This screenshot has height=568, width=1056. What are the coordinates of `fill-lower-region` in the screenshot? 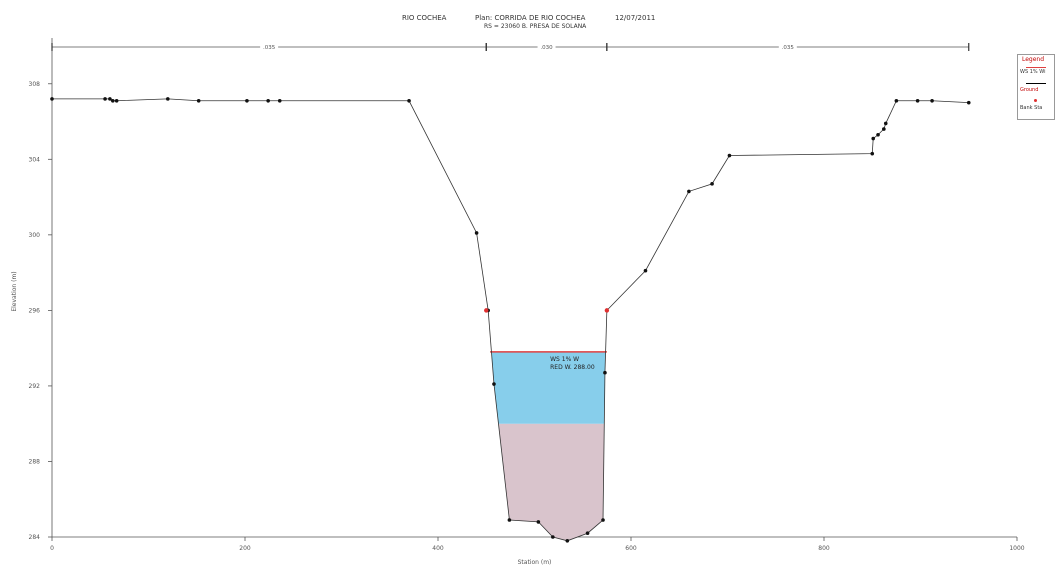 It's located at (551, 482).